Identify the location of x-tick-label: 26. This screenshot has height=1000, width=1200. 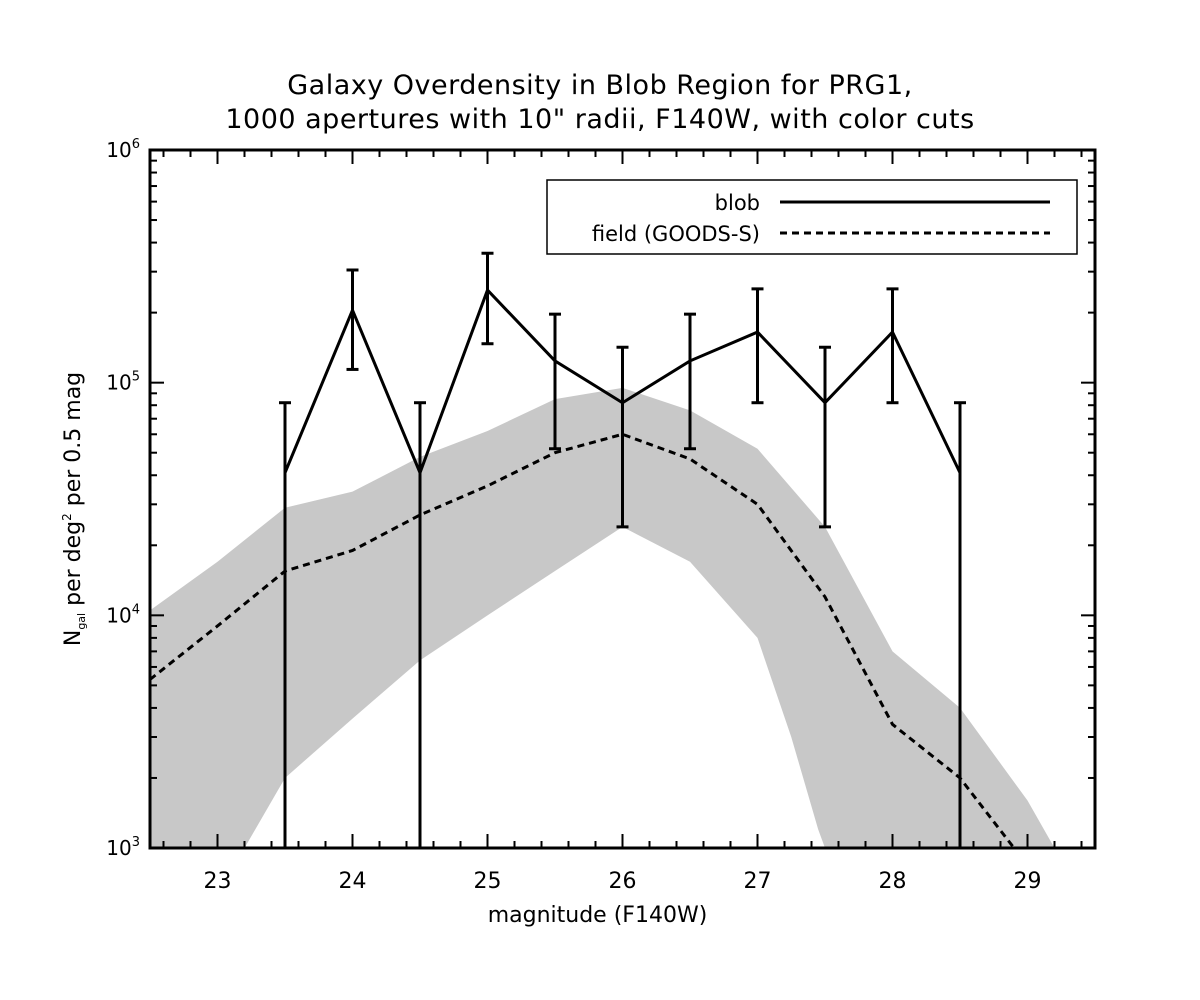
(623, 881).